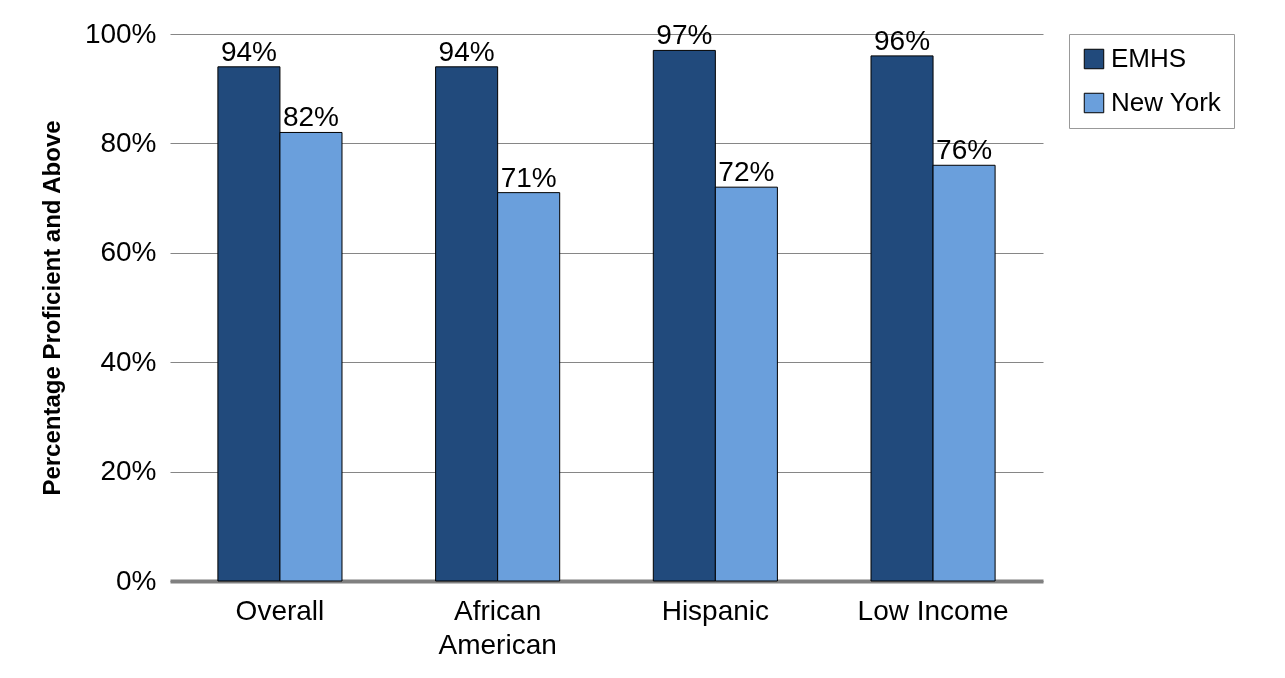 The image size is (1285, 678). What do you see at coordinates (51, 308) in the screenshot?
I see `y-axis-title: Percentage Proficient and Above` at bounding box center [51, 308].